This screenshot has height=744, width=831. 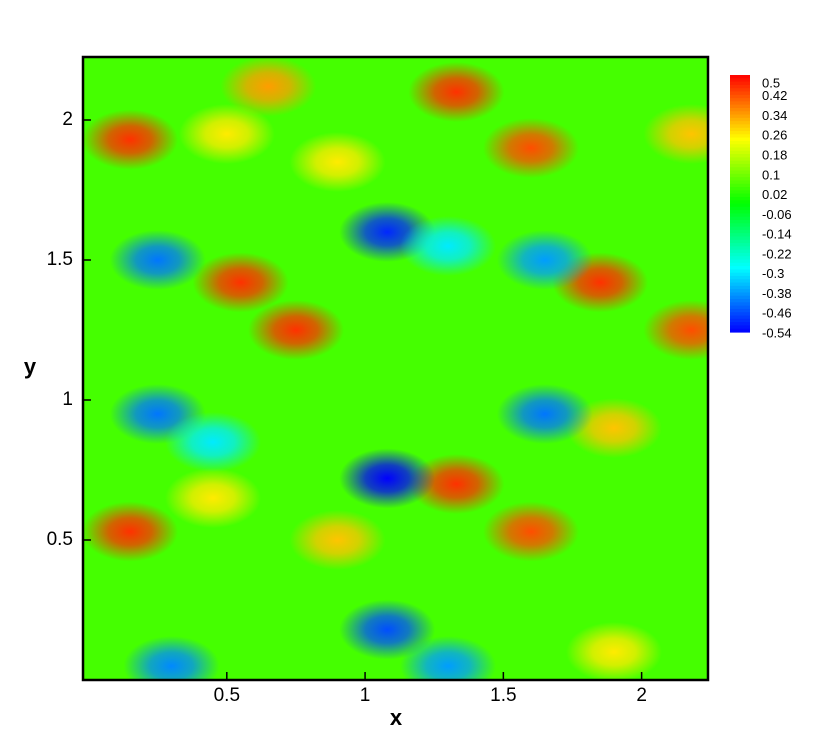 I want to click on colorbar-label: -0.3, so click(x=773, y=273).